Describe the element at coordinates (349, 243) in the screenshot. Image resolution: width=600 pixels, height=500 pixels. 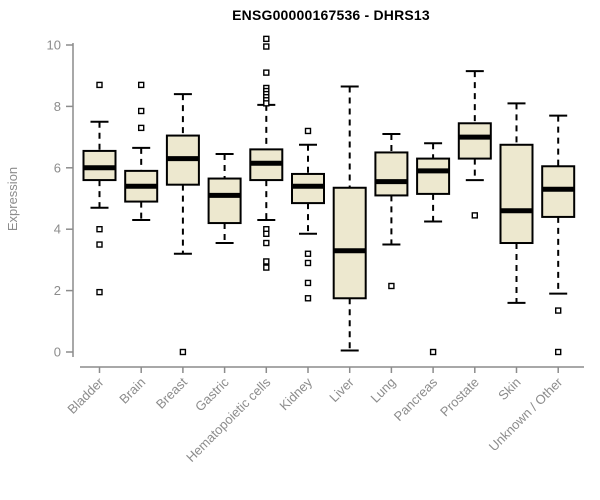
I see `box-liver` at that location.